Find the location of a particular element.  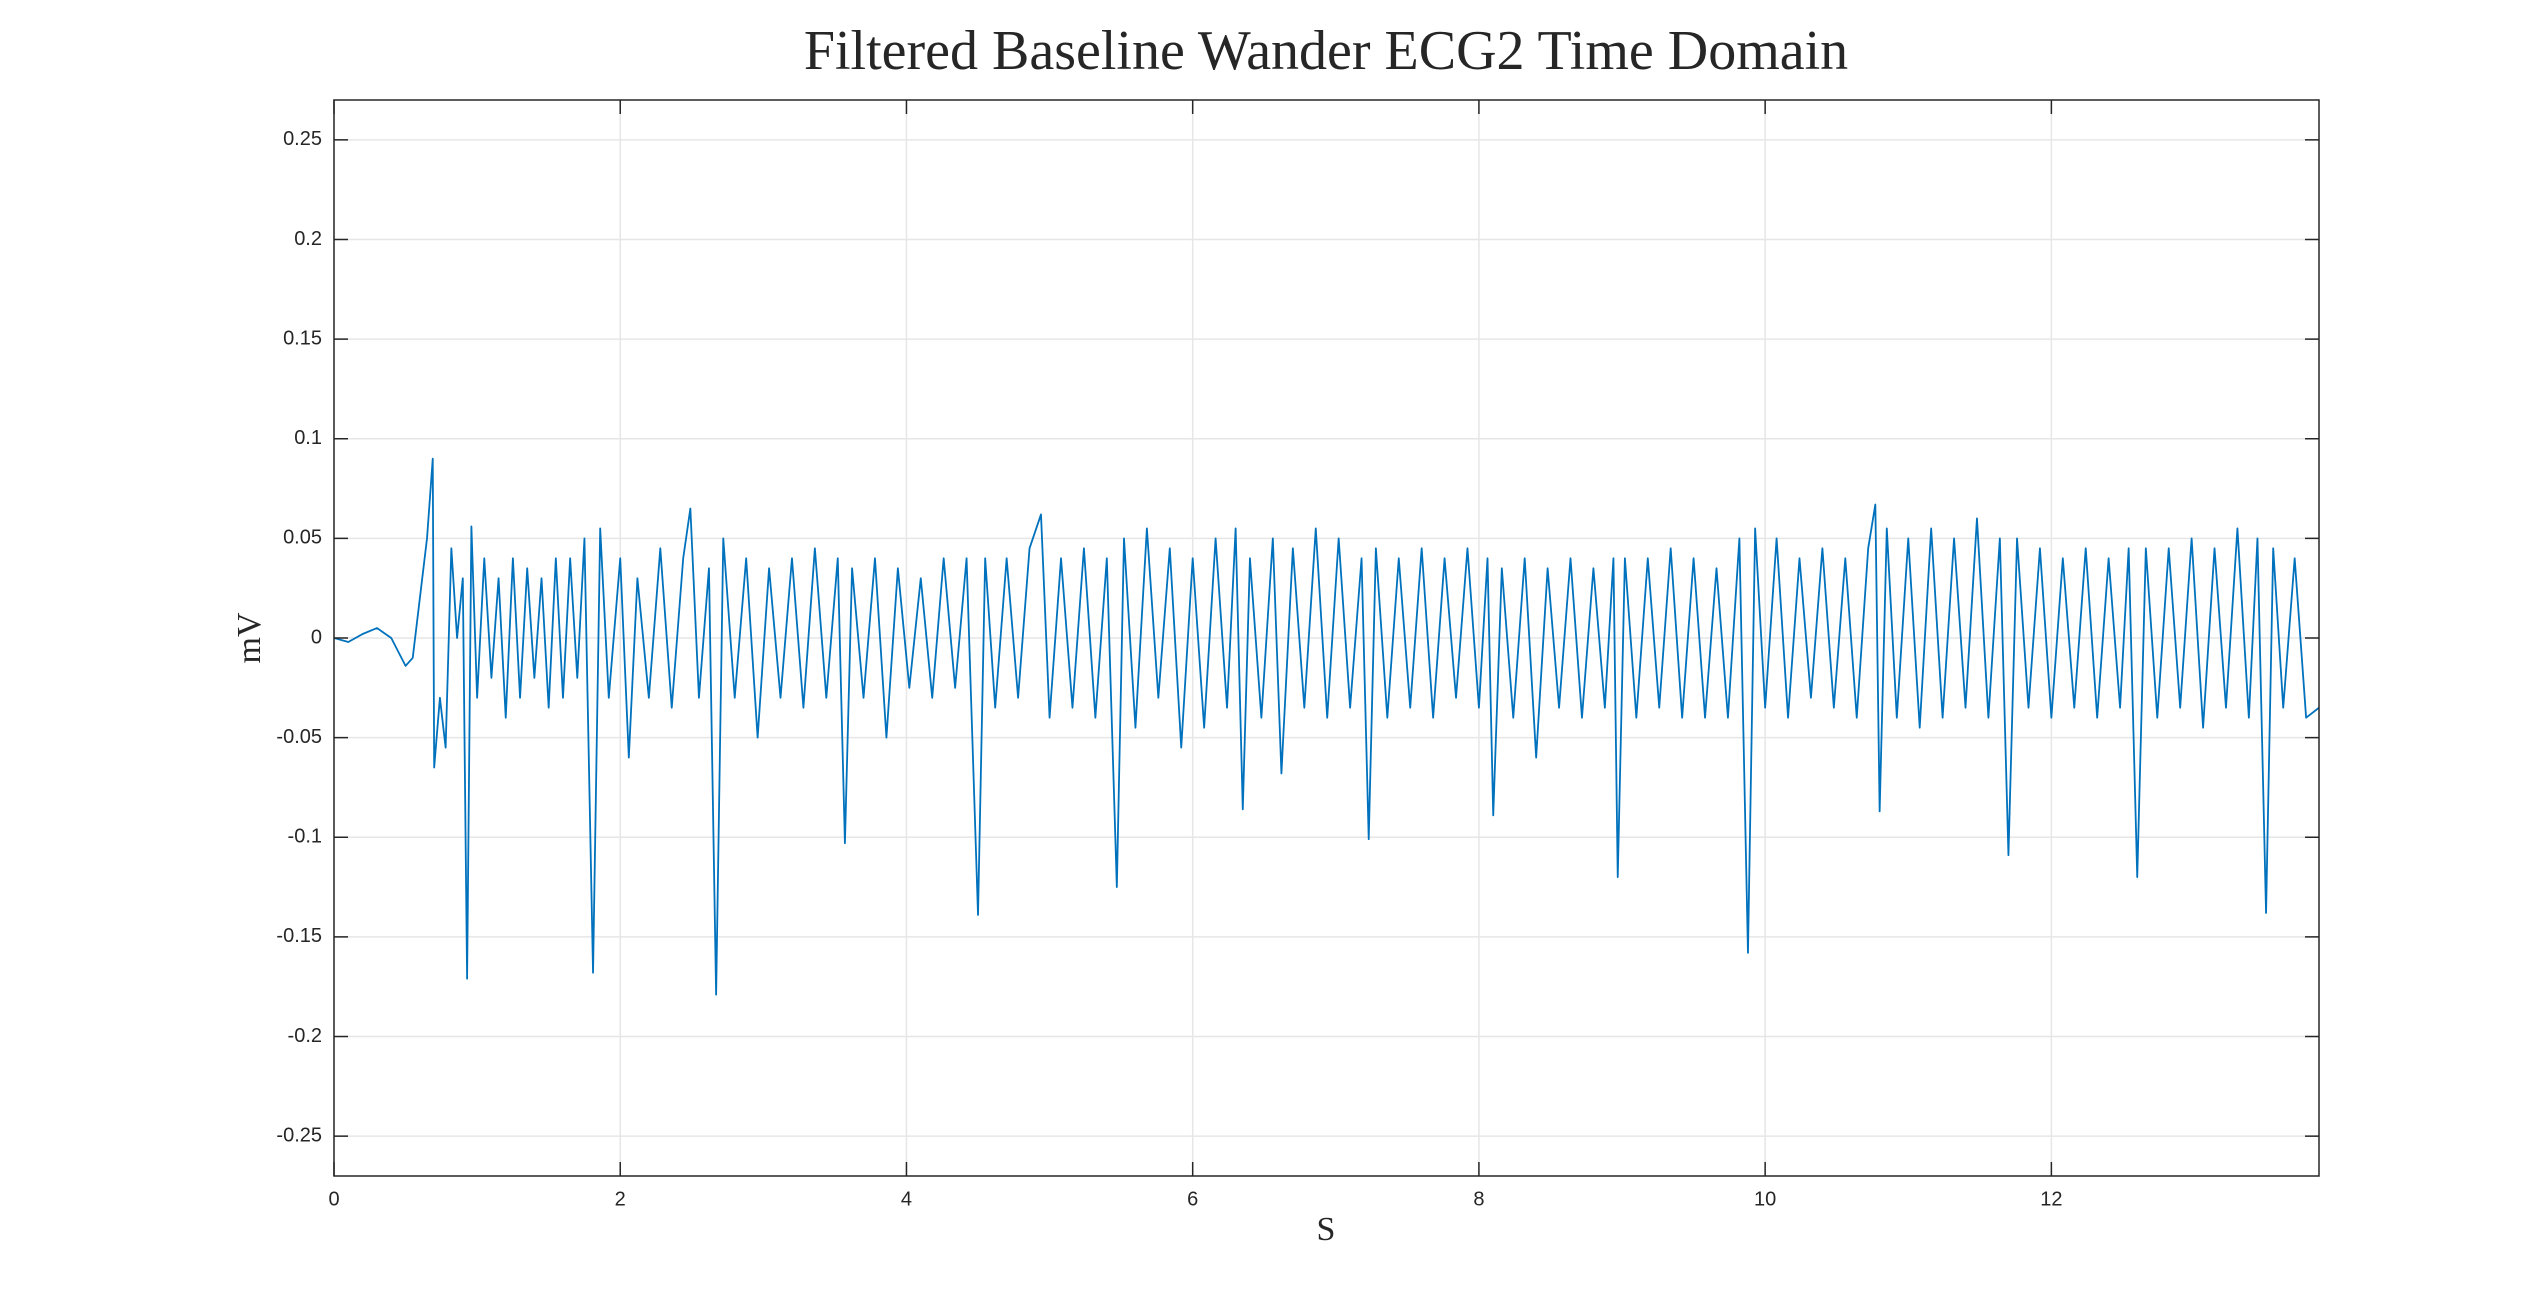

y-tick-label: 0.25 is located at coordinates (302, 139).